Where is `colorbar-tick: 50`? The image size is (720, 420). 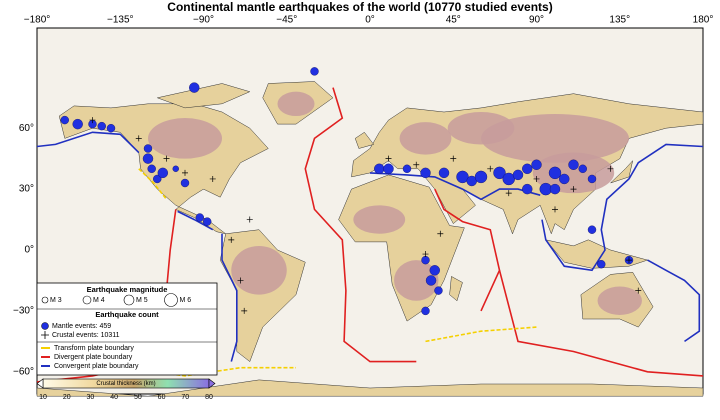
colorbar-tick: 50 is located at coordinates (138, 397).